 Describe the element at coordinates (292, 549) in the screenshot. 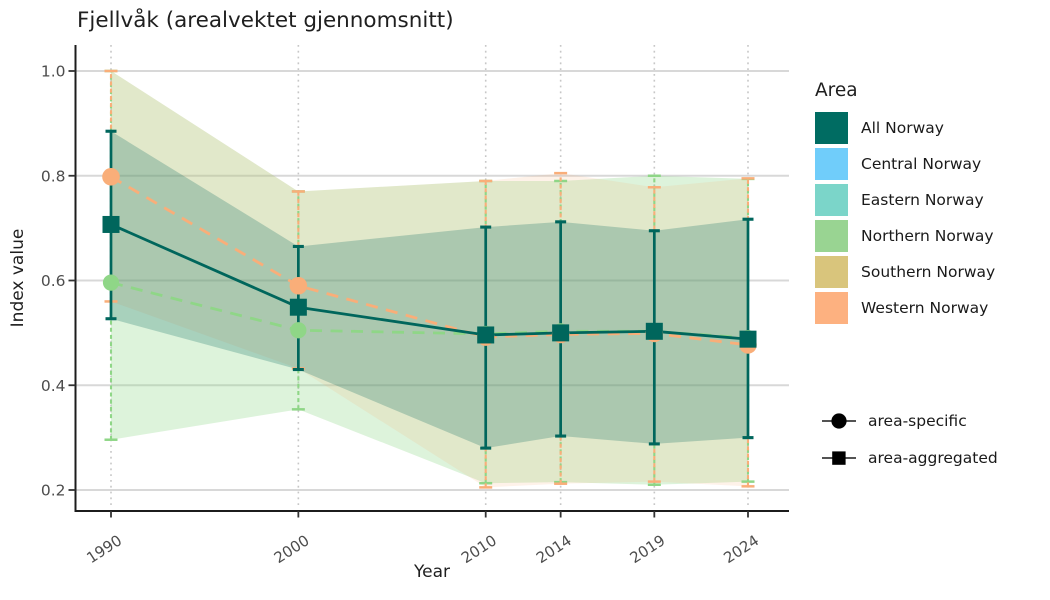

I see `svg-text: 2000` at that location.